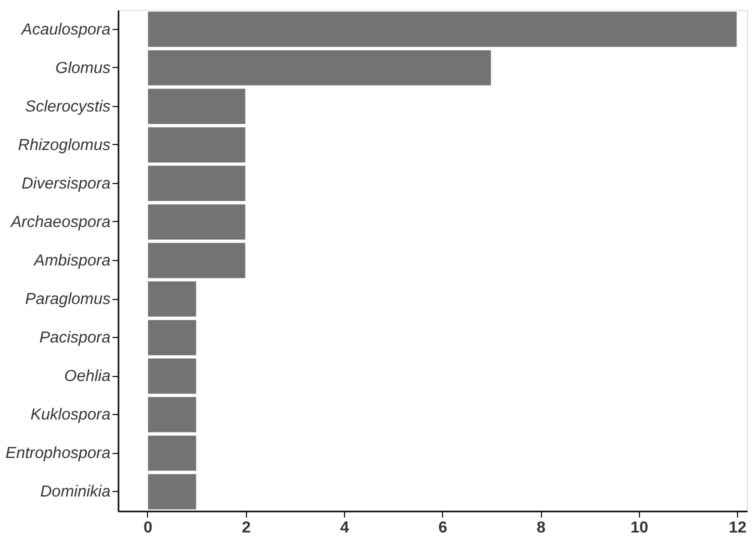  I want to click on x-tick-label: 8, so click(541, 528).